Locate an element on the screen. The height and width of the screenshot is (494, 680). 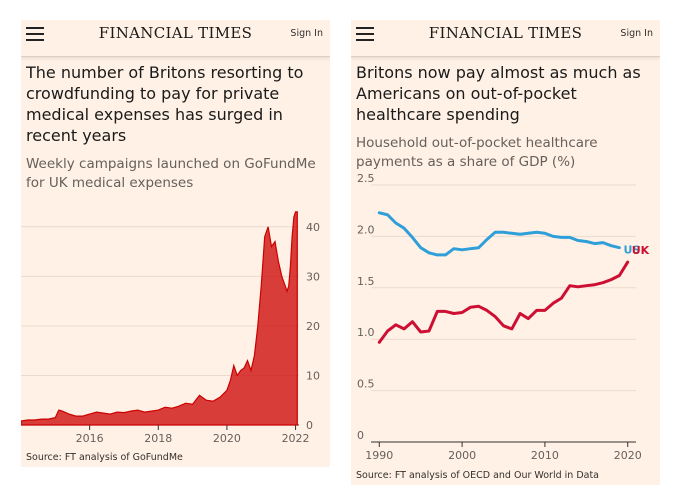
x-tick-label: 2016 is located at coordinates (90, 438).